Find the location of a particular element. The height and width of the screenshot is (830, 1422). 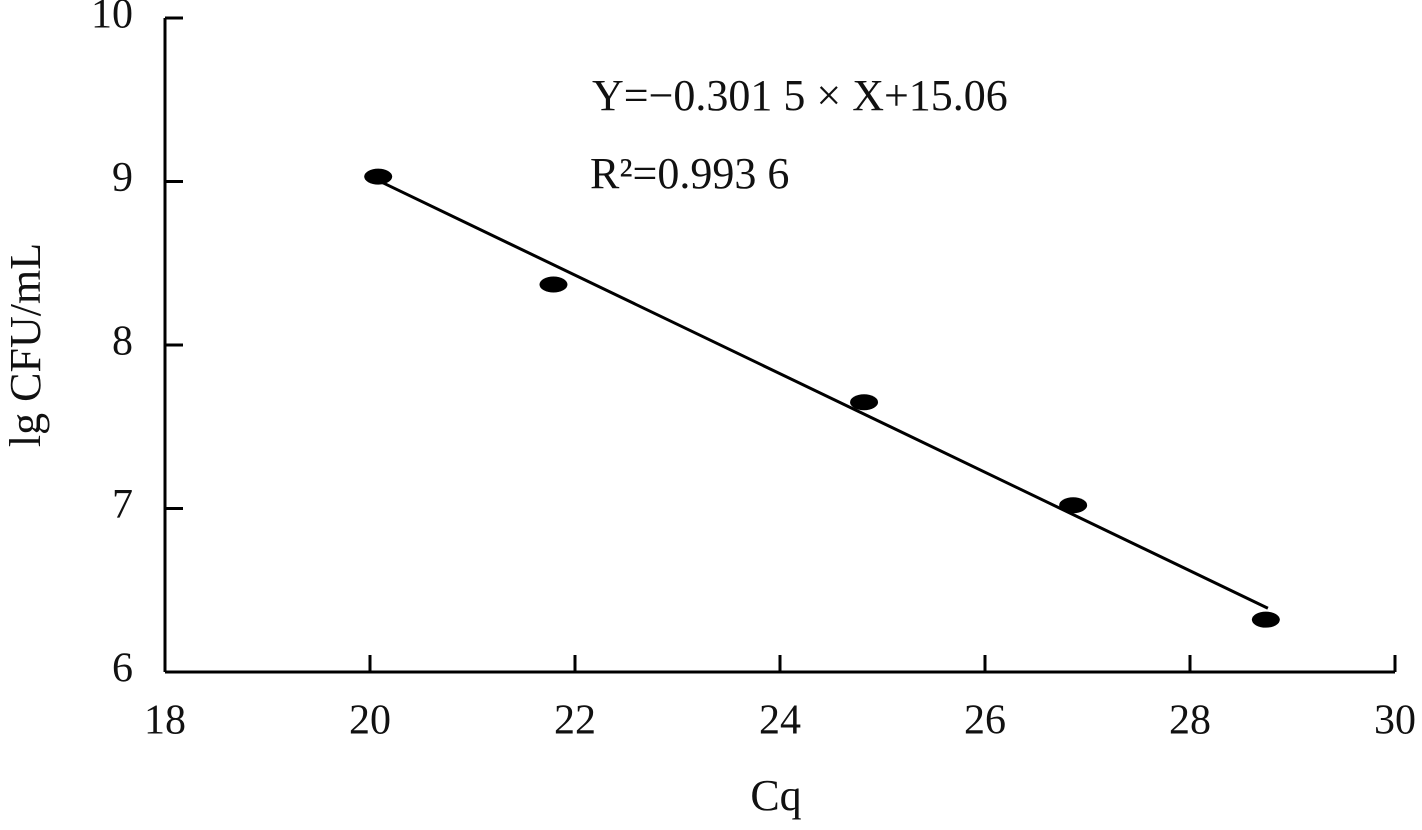

equation: Y=−0.301 5 × X+15.06 is located at coordinates (800, 95).